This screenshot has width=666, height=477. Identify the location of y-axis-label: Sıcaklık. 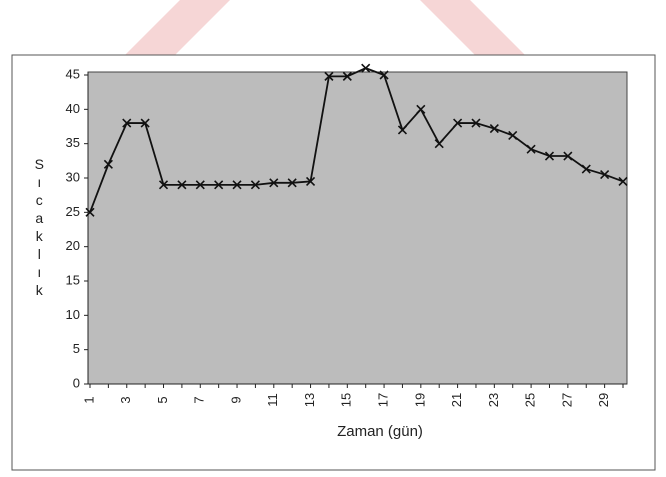
(39, 228).